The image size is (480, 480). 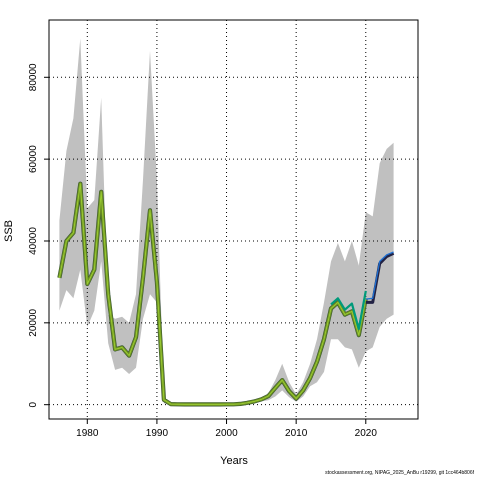 What do you see at coordinates (33, 322) in the screenshot?
I see `y-tick-label: 20000` at bounding box center [33, 322].